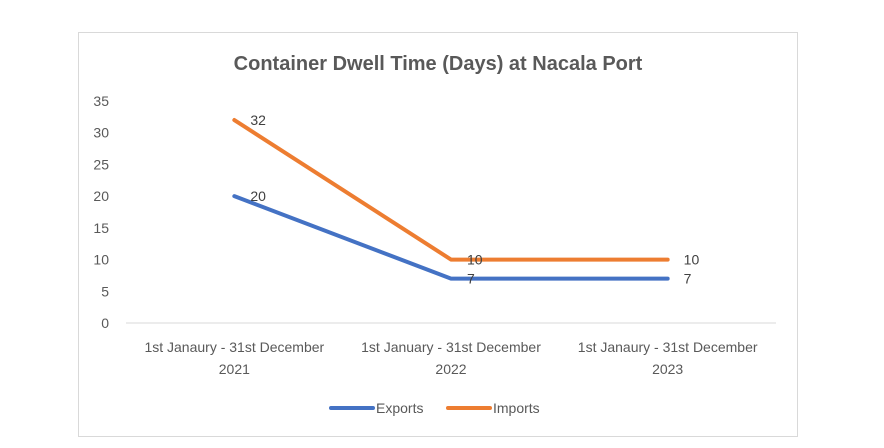 The image size is (884, 448). What do you see at coordinates (516, 408) in the screenshot?
I see `legend-label: Imports` at bounding box center [516, 408].